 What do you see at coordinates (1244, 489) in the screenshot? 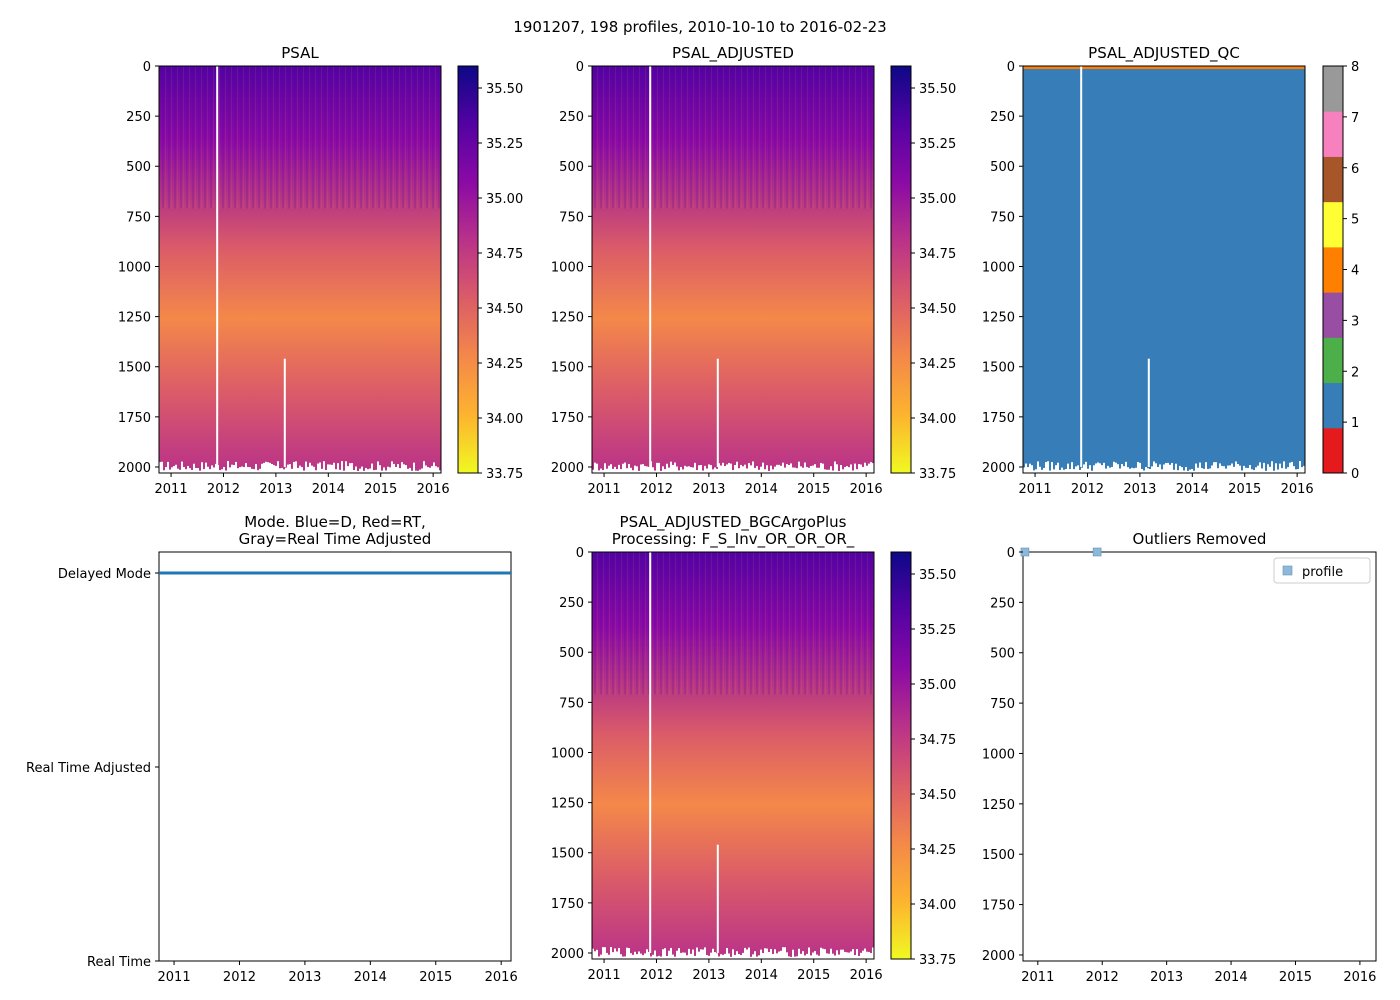
I see `x-tick-label: 2015` at bounding box center [1244, 489].